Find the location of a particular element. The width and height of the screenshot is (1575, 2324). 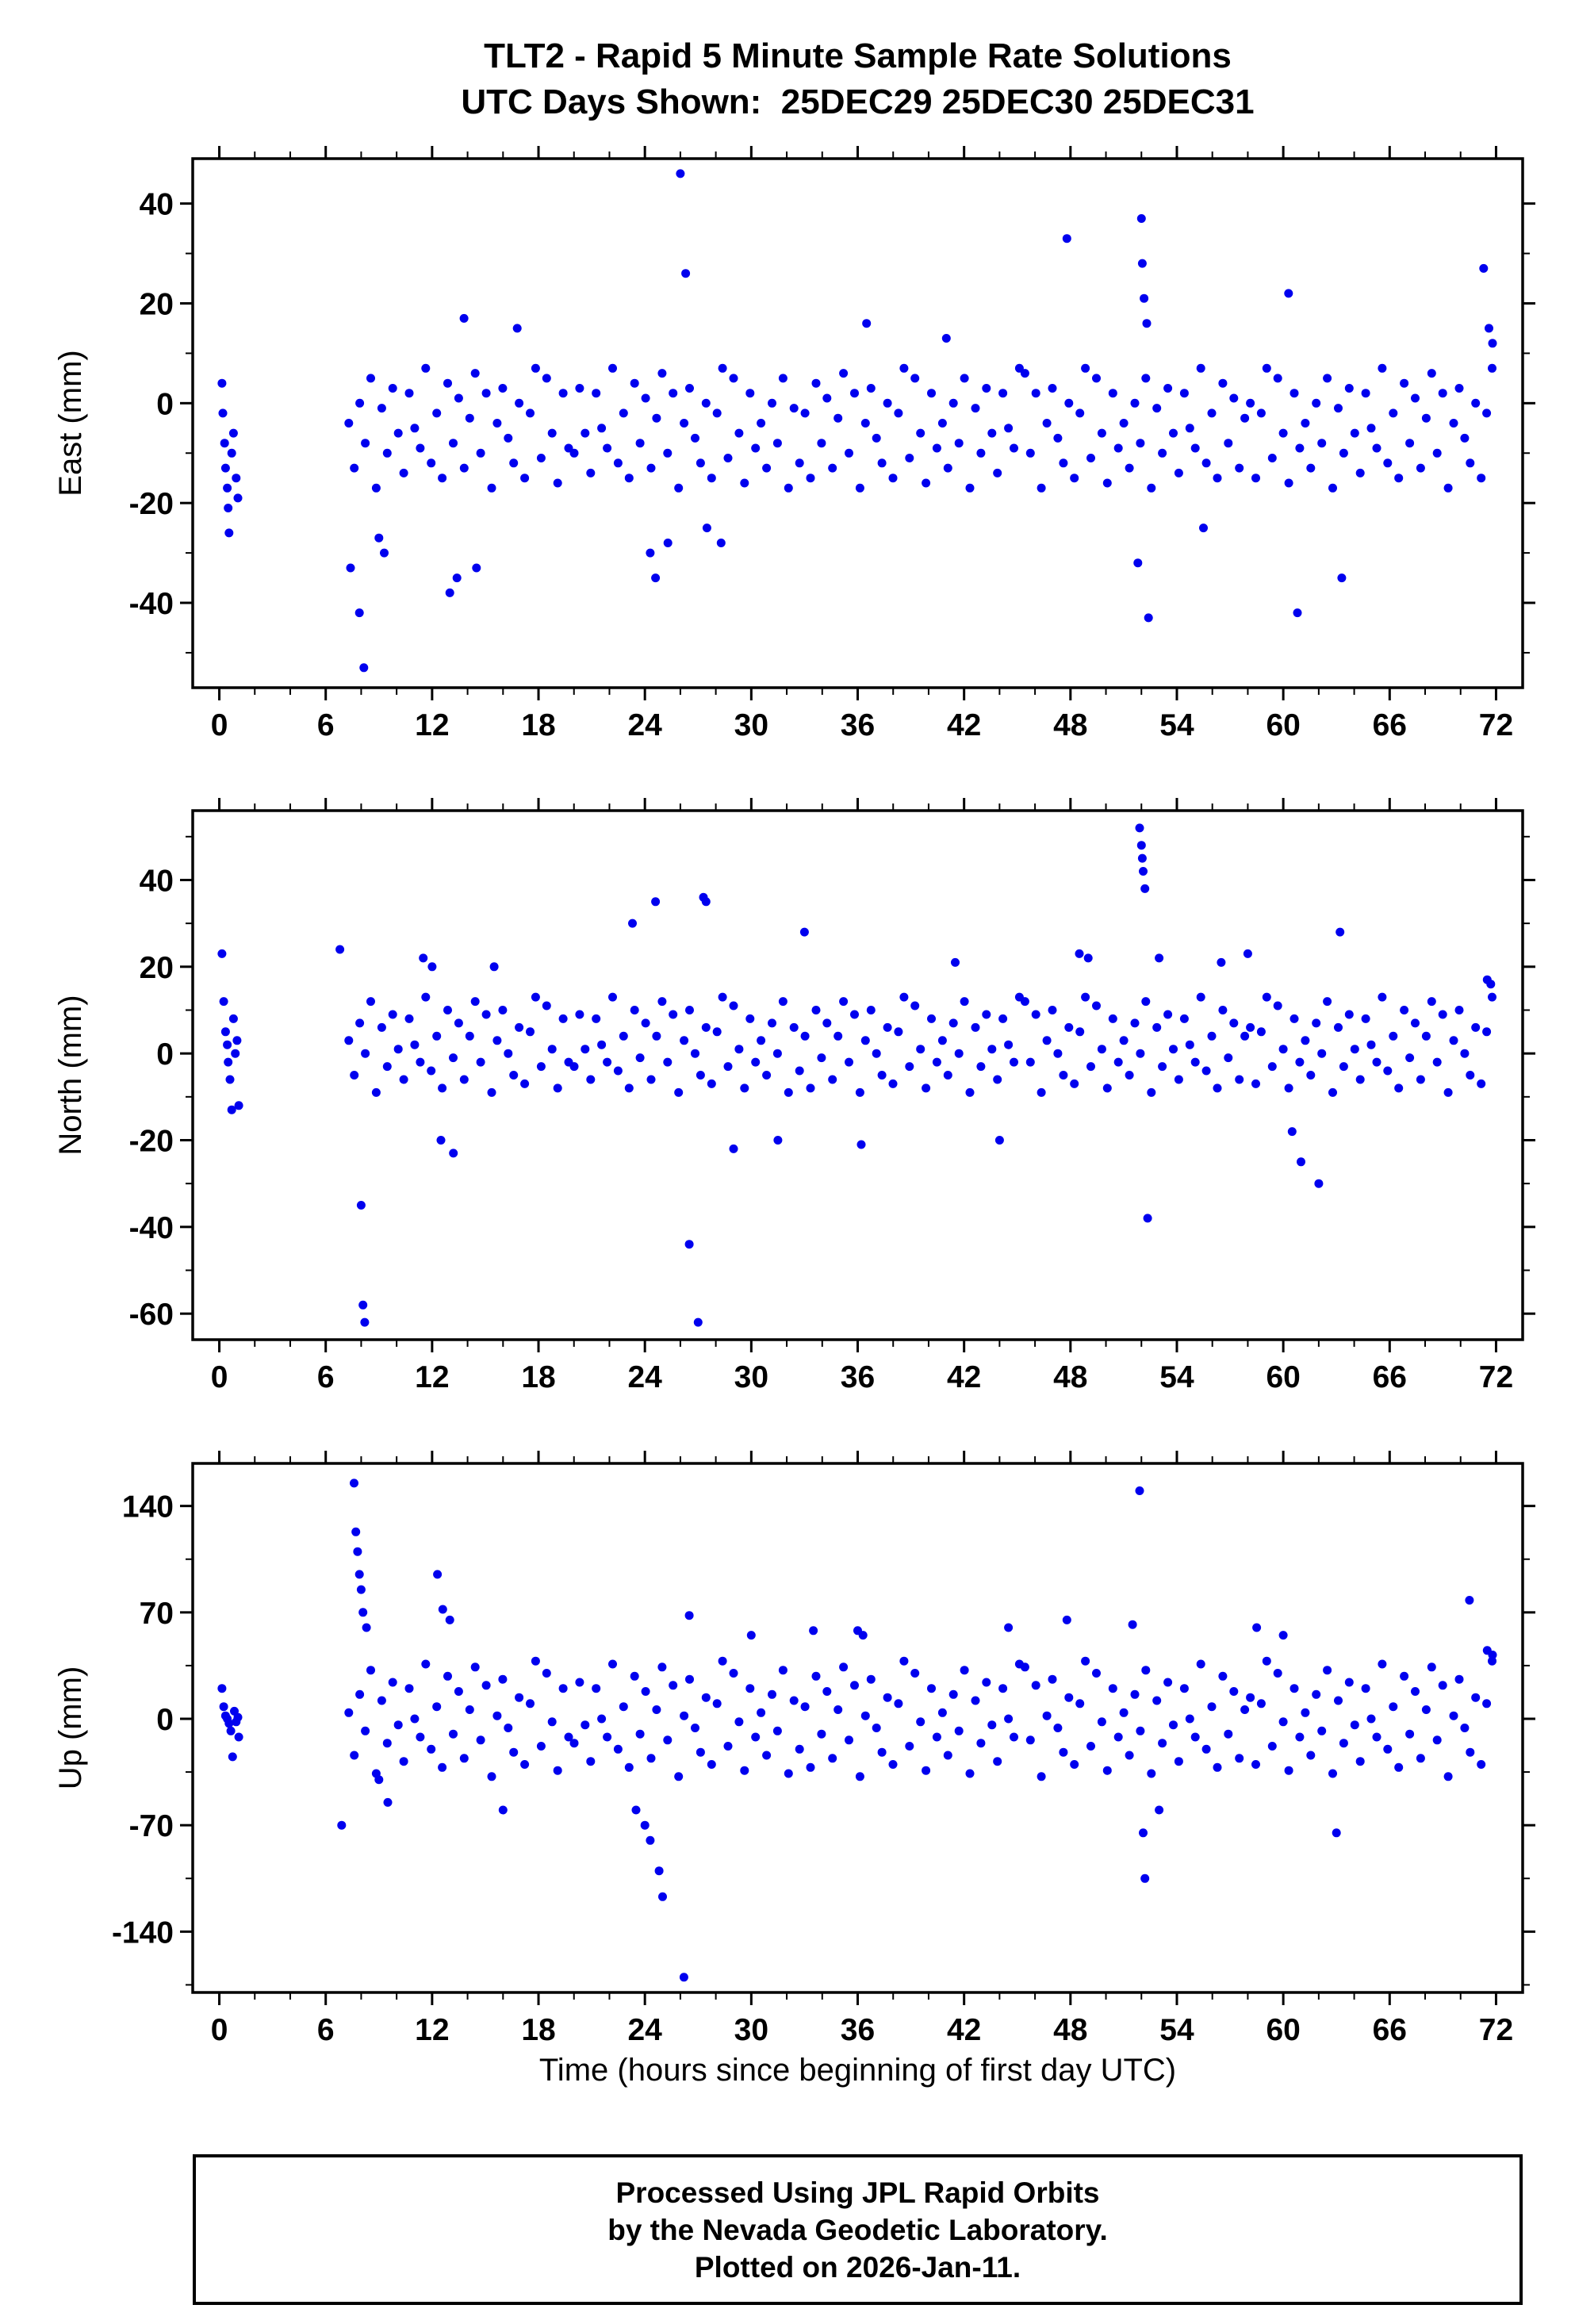

x-tick-label: 24 is located at coordinates (645, 1377).